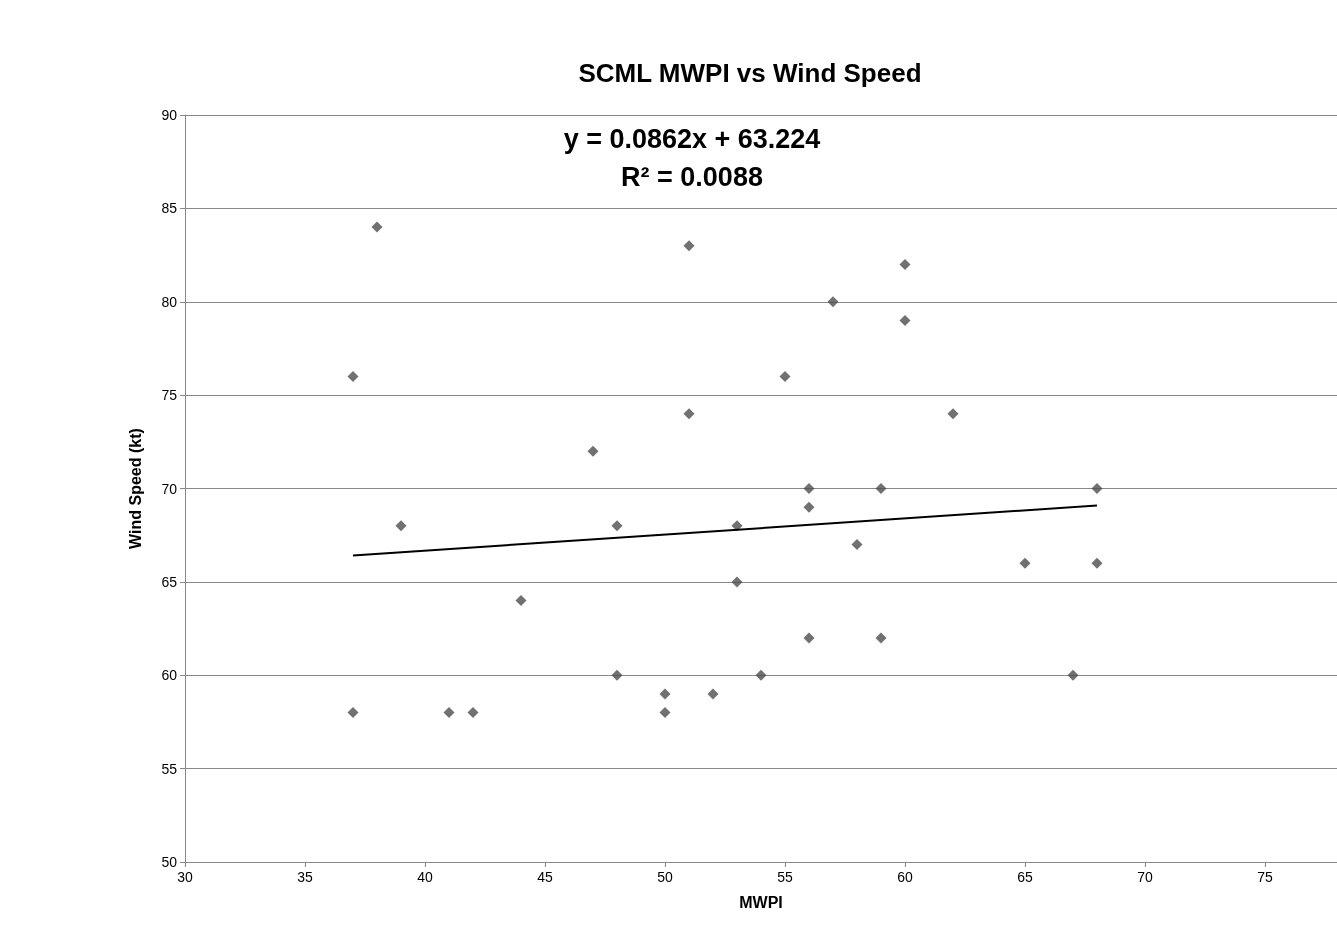  What do you see at coordinates (545, 877) in the screenshot?
I see `x-tick-label: 45` at bounding box center [545, 877].